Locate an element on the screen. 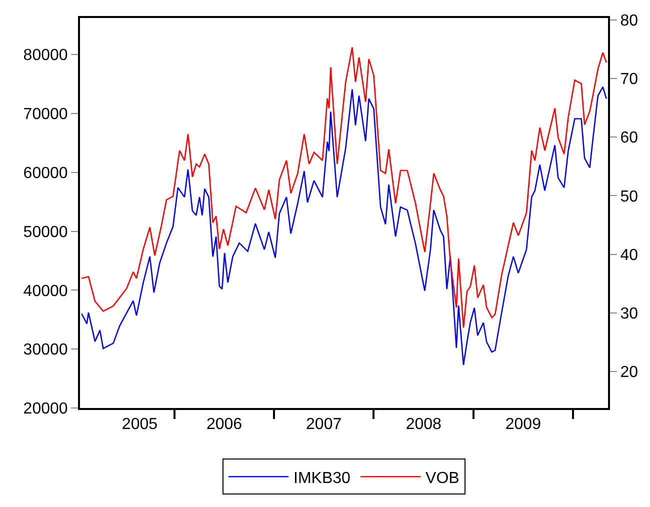 This screenshot has height=507, width=650. x-tick-label: 2007 is located at coordinates (324, 425).